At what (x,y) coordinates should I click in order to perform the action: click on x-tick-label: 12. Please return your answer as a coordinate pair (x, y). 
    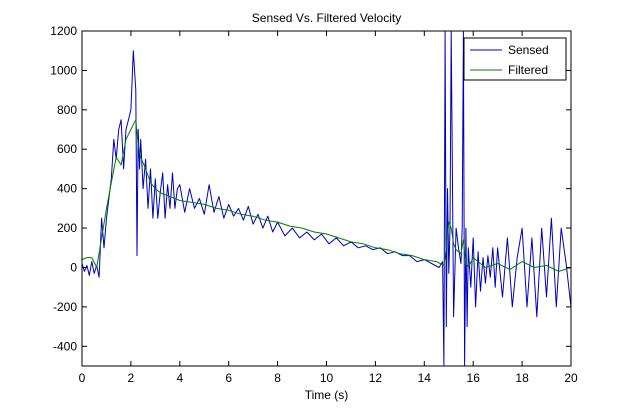
    Looking at the image, I should click on (376, 378).